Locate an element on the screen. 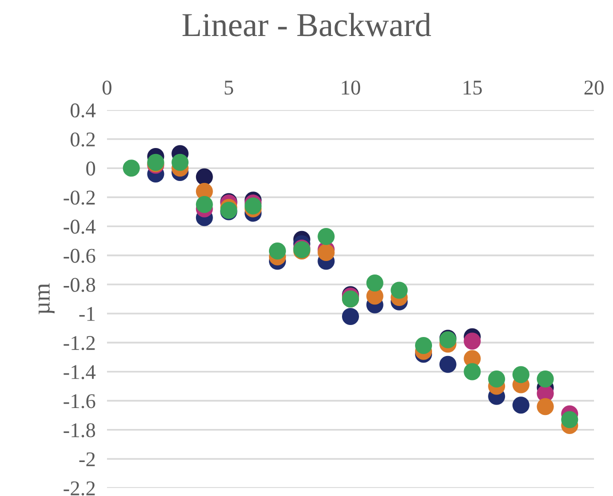 Image resolution: width=613 pixels, height=496 pixels. x-tick-label: 0 is located at coordinates (107, 87).